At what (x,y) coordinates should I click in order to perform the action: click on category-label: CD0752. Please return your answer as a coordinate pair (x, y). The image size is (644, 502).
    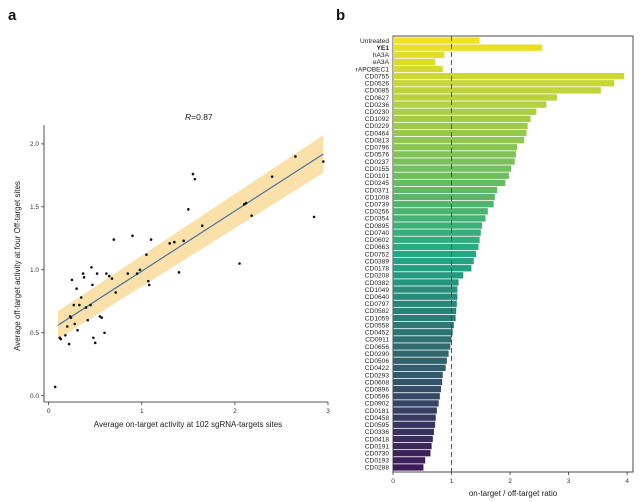
    Looking at the image, I should click on (377, 254).